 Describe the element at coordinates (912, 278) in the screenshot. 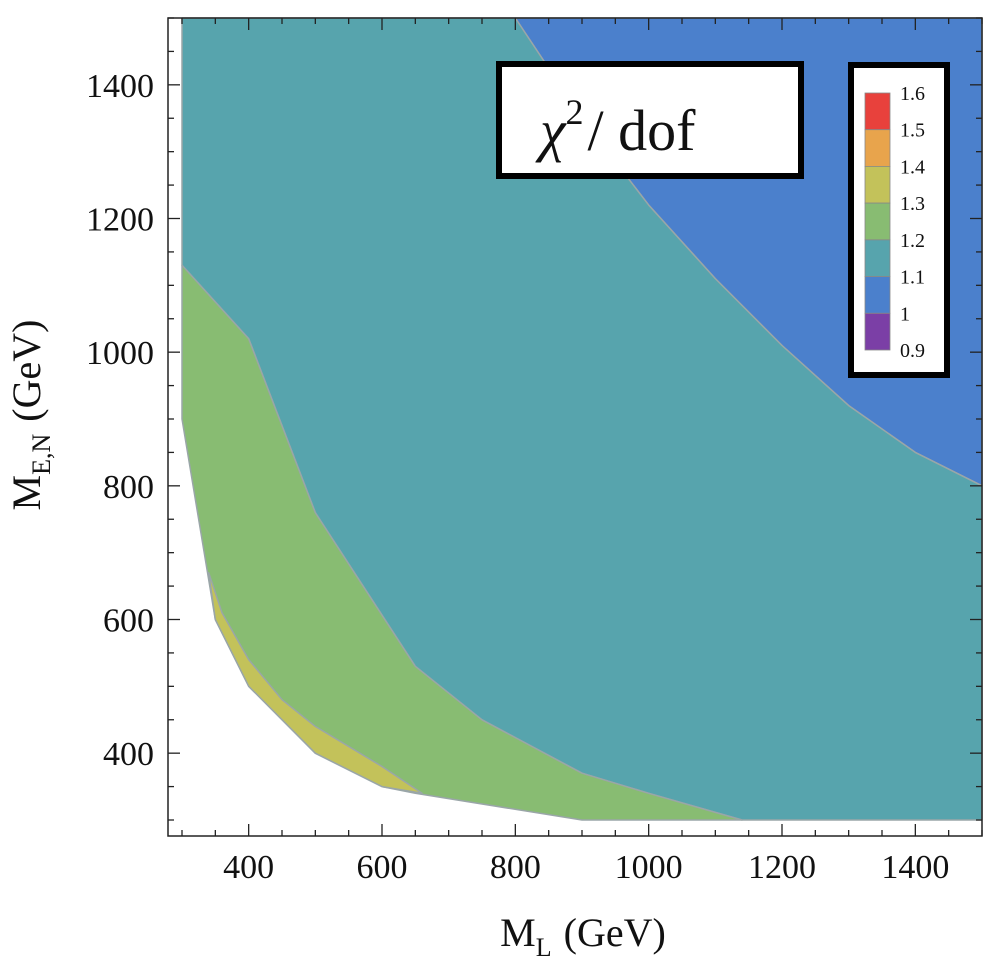

I see `legend-level-label: 1.1` at that location.